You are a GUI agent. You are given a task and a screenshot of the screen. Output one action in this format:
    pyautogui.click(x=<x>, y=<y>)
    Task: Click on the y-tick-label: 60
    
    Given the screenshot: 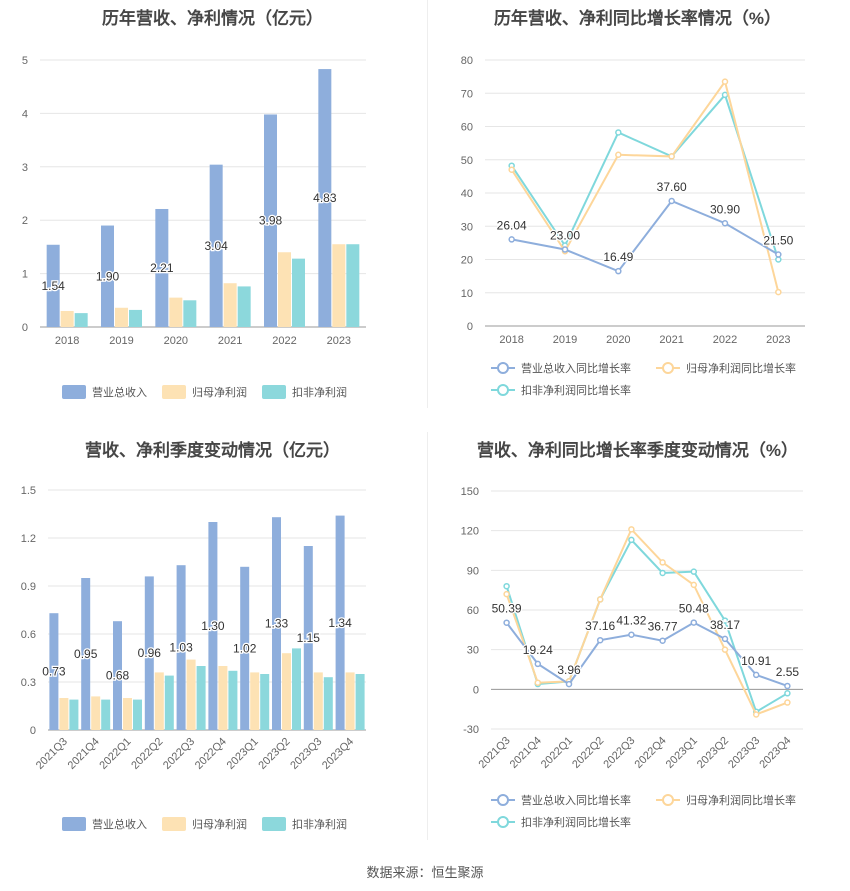 What is the action you would take?
    pyautogui.click(x=467, y=128)
    